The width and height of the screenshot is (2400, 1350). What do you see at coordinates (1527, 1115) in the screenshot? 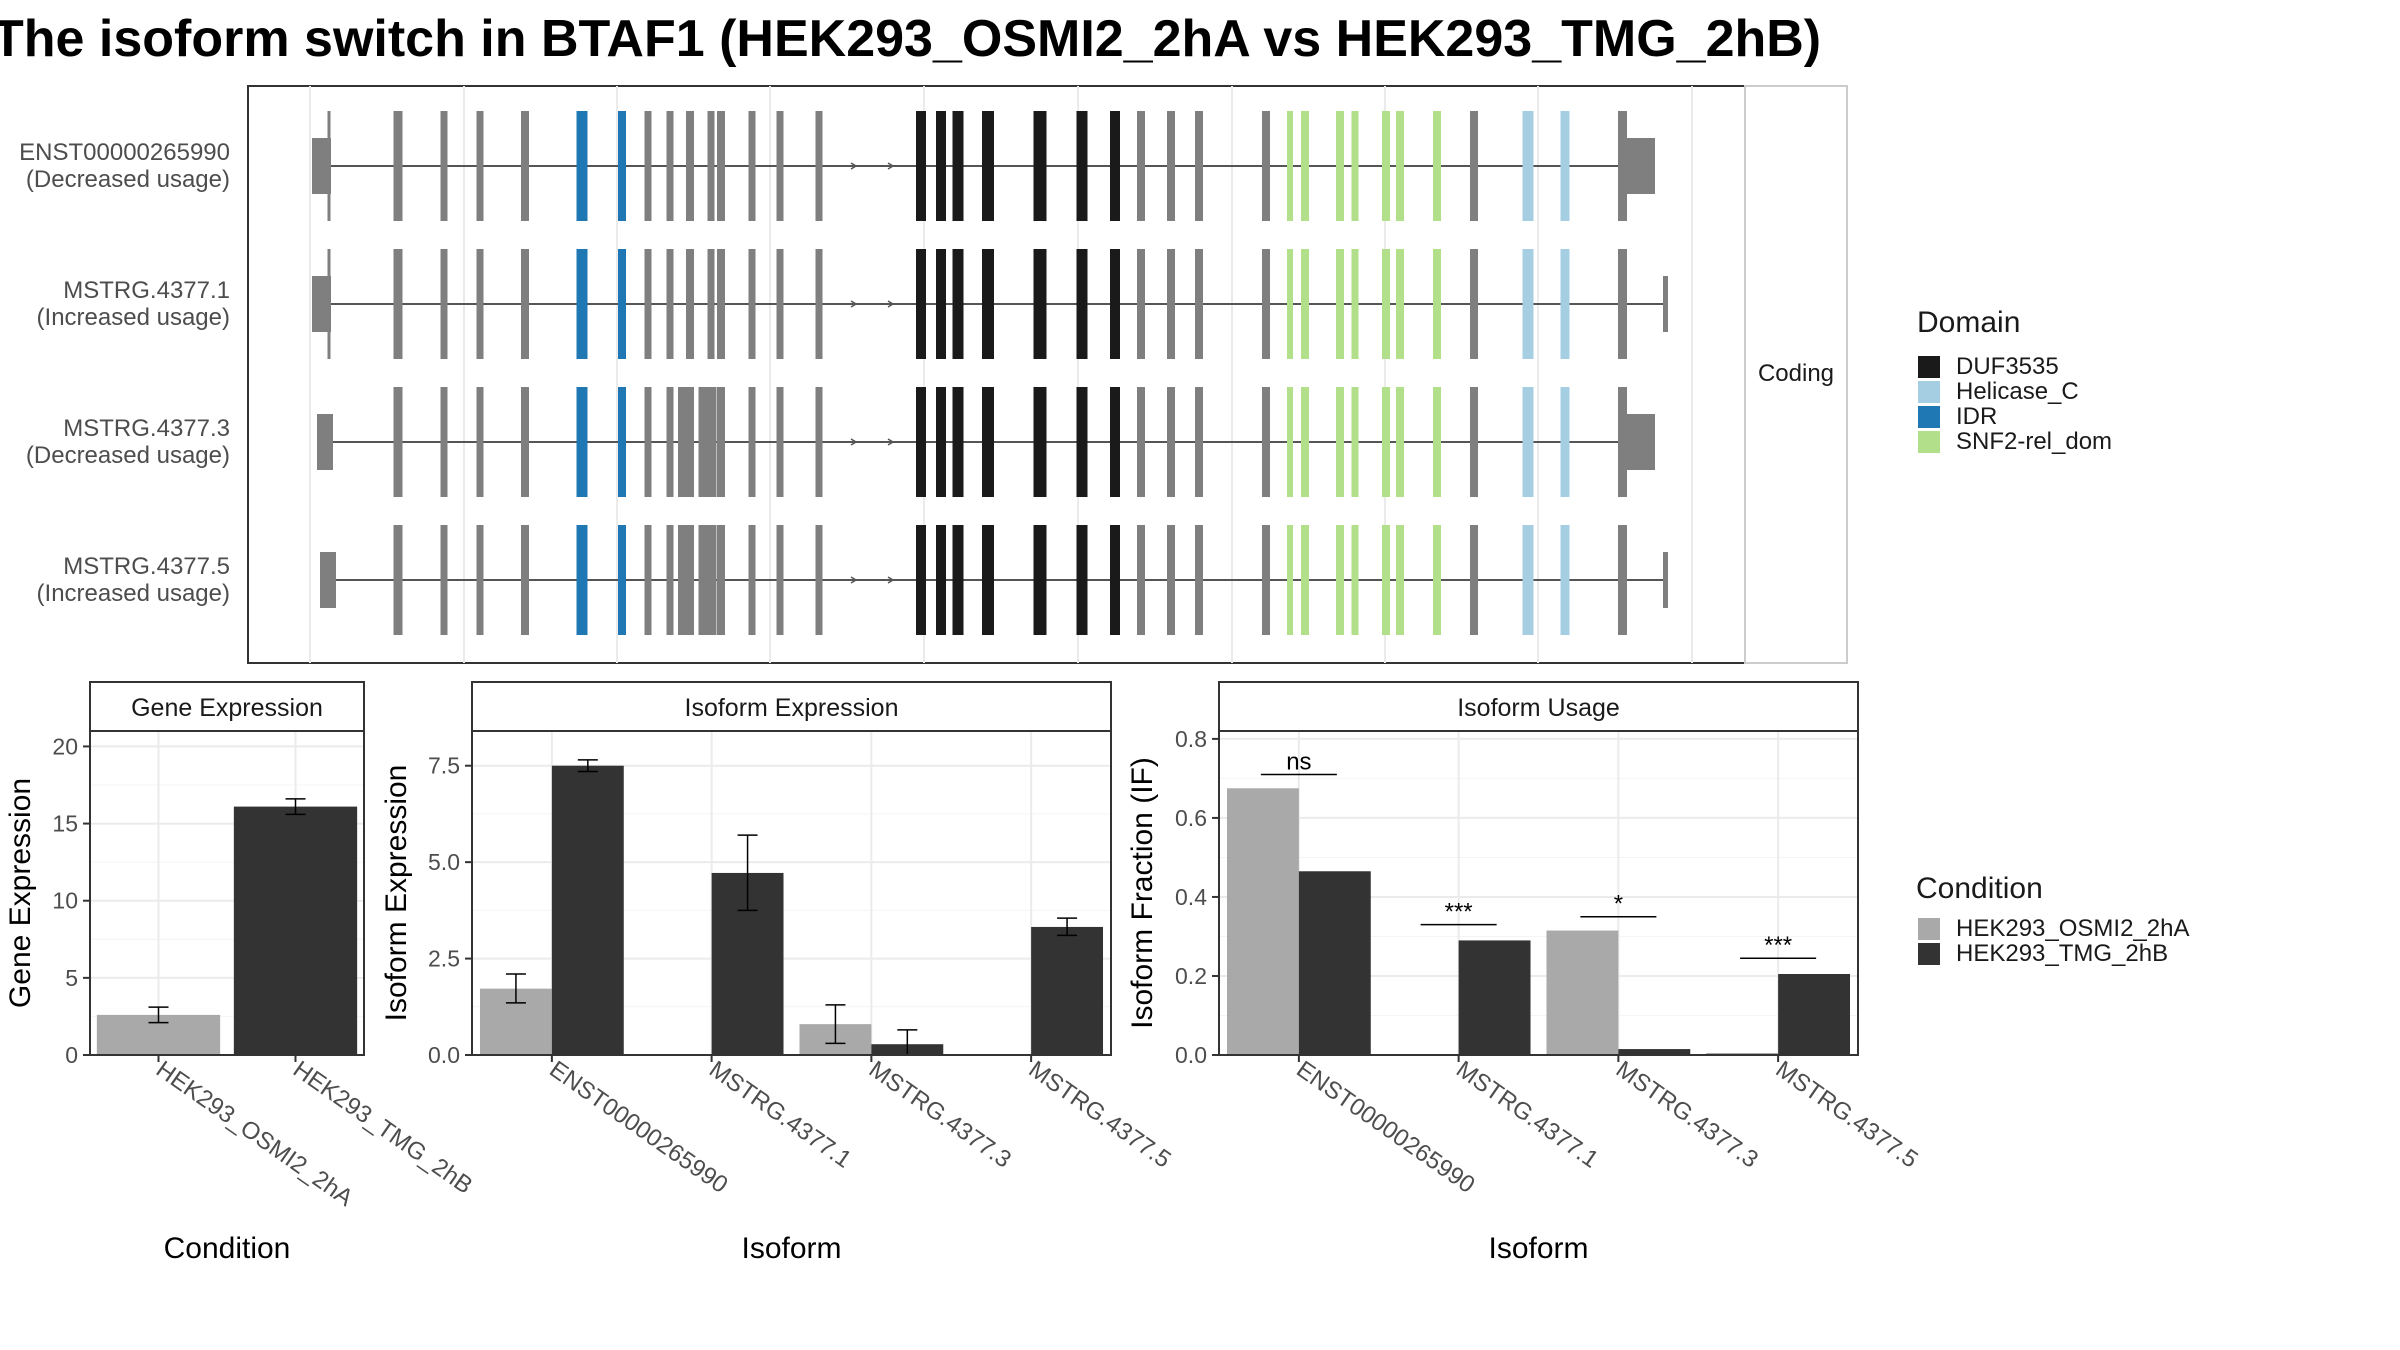
I see `x-tick-label: MSTRG.4377.1` at bounding box center [1527, 1115].